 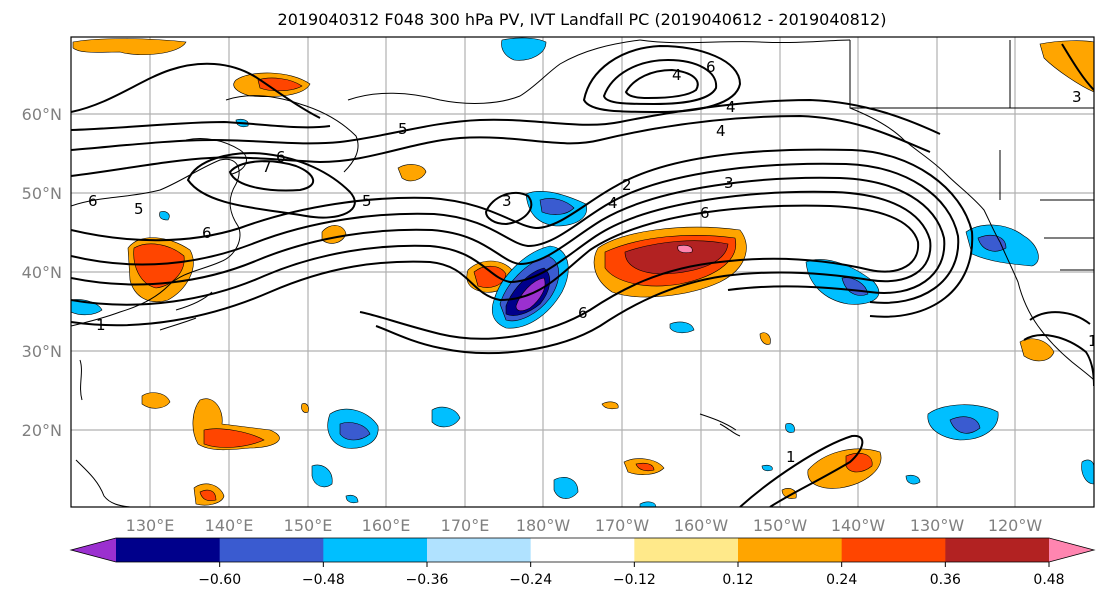 I want to click on latitude-labels: 60°N 50°N 40°N 30°N 20°N, so click(x=42, y=272).